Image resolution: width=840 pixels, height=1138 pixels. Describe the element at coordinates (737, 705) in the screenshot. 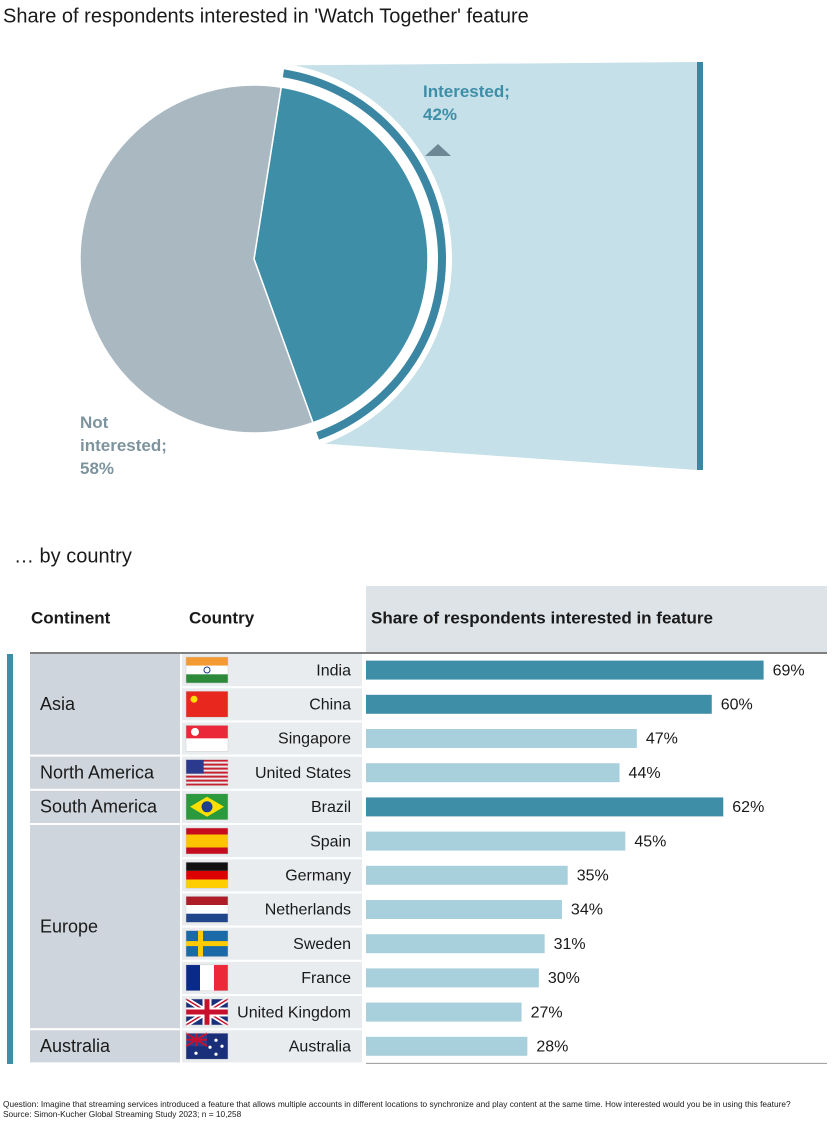

I see `value-label: 60%` at that location.